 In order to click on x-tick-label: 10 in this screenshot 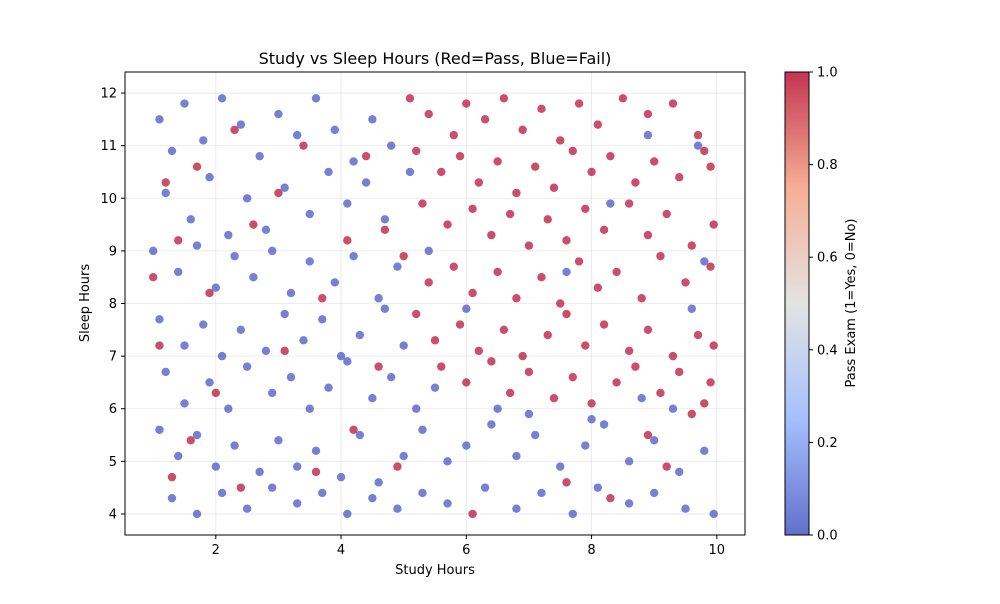, I will do `click(717, 550)`.